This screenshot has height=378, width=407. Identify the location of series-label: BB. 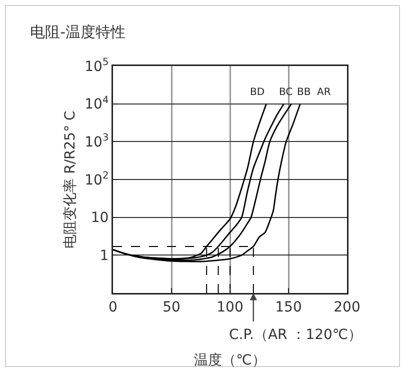
(304, 92).